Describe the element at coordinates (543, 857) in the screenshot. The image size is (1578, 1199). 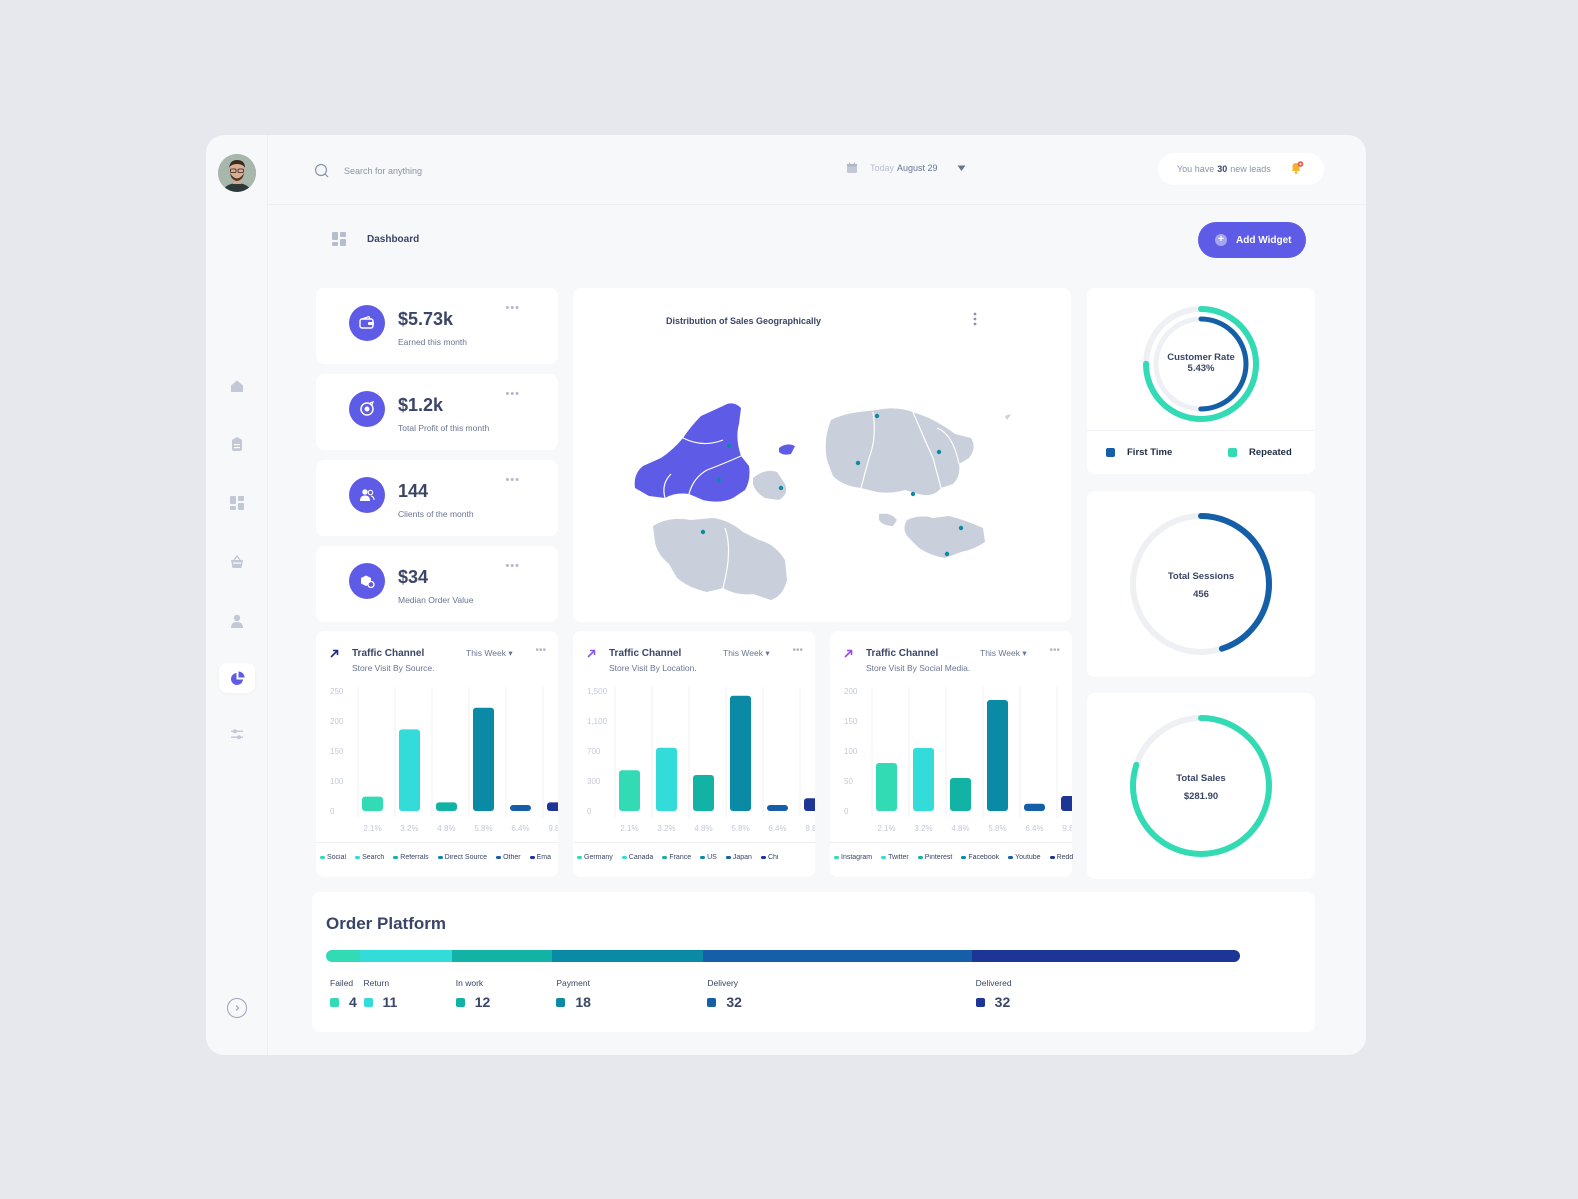
I see `legend-label: Ema` at that location.